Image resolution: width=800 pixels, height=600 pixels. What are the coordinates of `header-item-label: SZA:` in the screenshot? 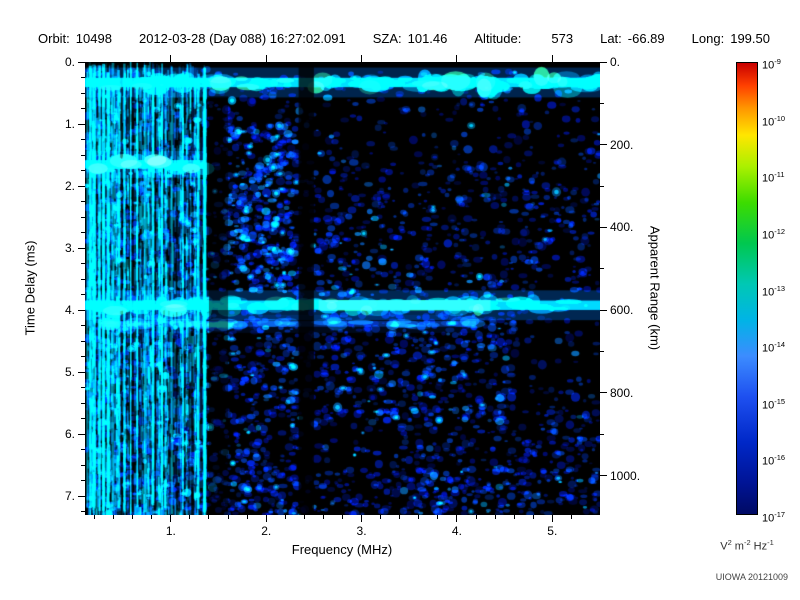 It's located at (387, 38).